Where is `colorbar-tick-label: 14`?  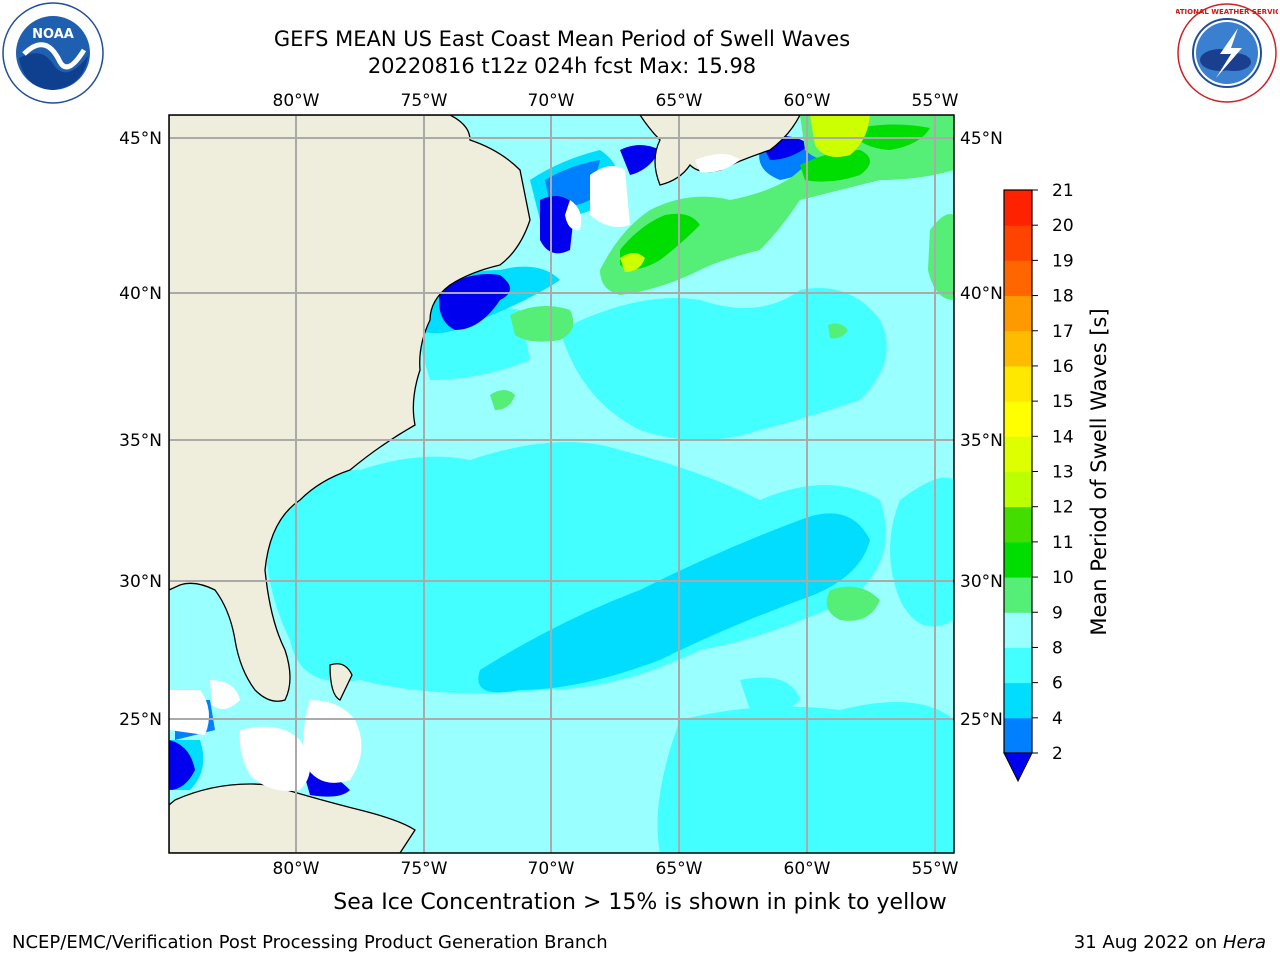
colorbar-tick-label: 14 is located at coordinates (1063, 437).